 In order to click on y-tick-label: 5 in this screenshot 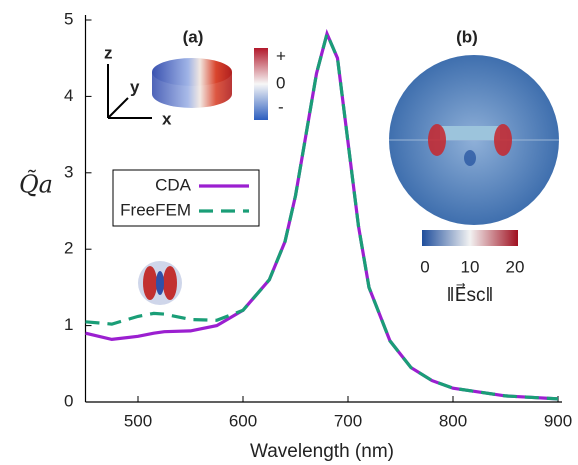, I will do `click(68, 18)`.